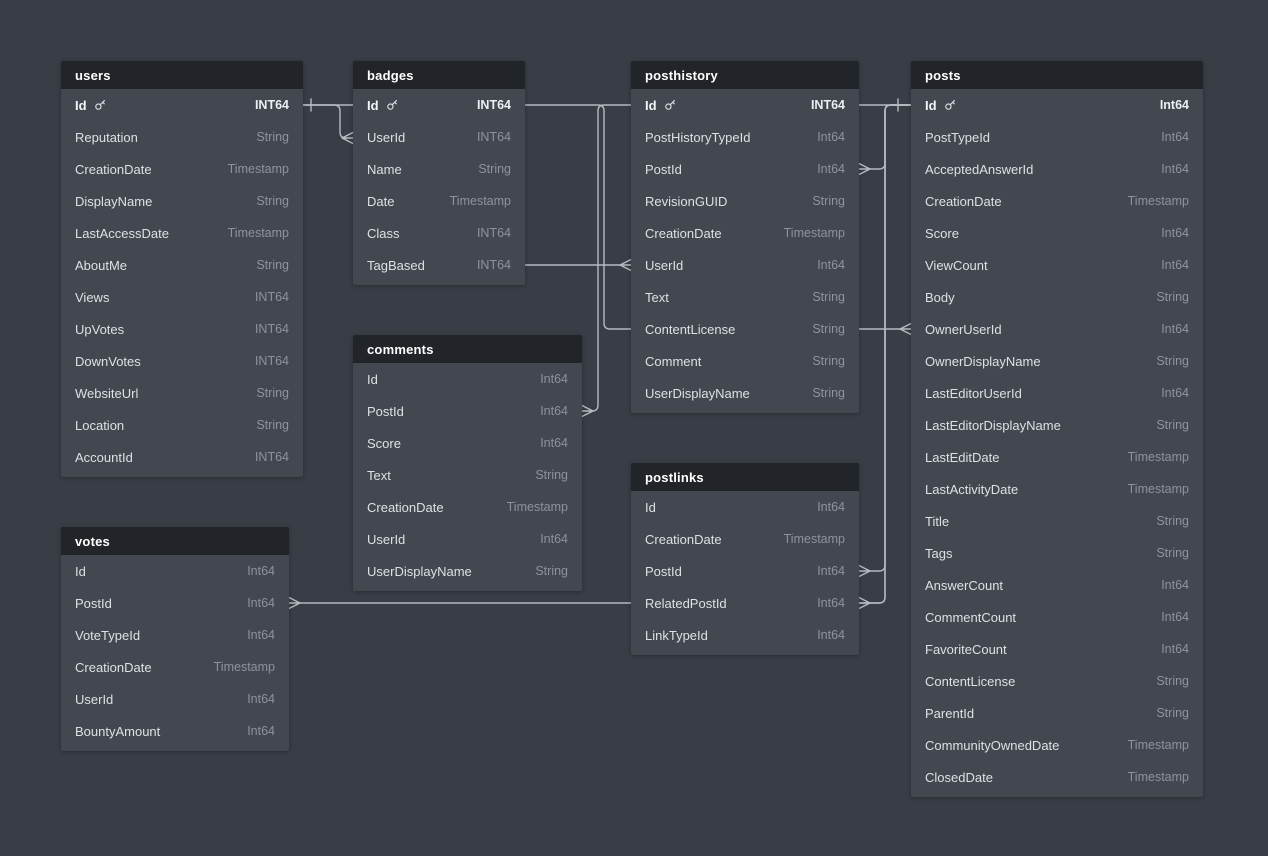 Image resolution: width=1268 pixels, height=856 pixels. What do you see at coordinates (1057, 553) in the screenshot?
I see `column-row-posts-Tags: Tags String` at bounding box center [1057, 553].